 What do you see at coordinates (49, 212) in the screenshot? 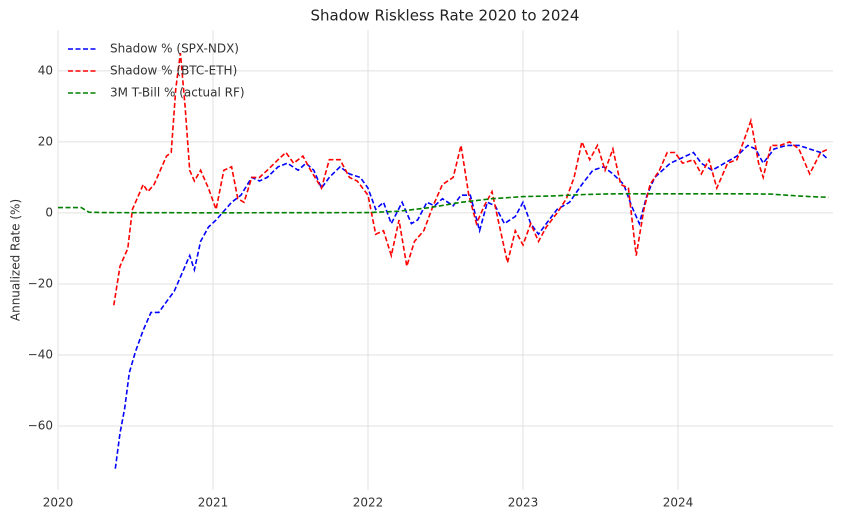
I see `y-tick-label: 0` at bounding box center [49, 212].